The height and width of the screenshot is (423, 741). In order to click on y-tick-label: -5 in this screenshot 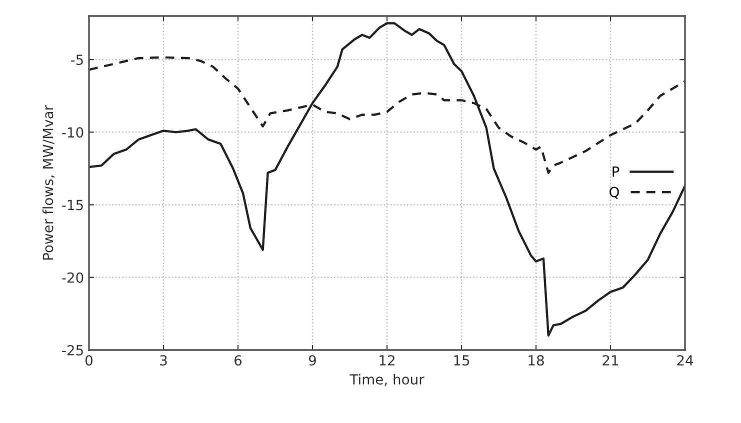, I will do `click(76, 60)`.